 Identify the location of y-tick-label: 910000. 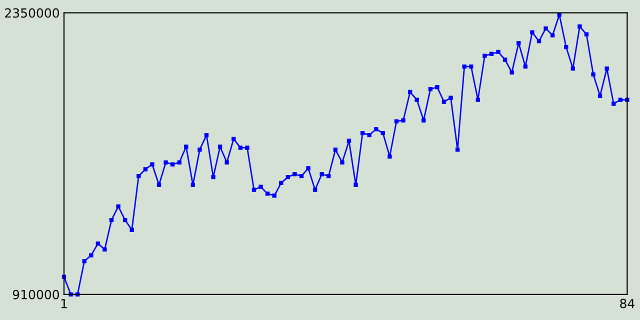
(35, 295).